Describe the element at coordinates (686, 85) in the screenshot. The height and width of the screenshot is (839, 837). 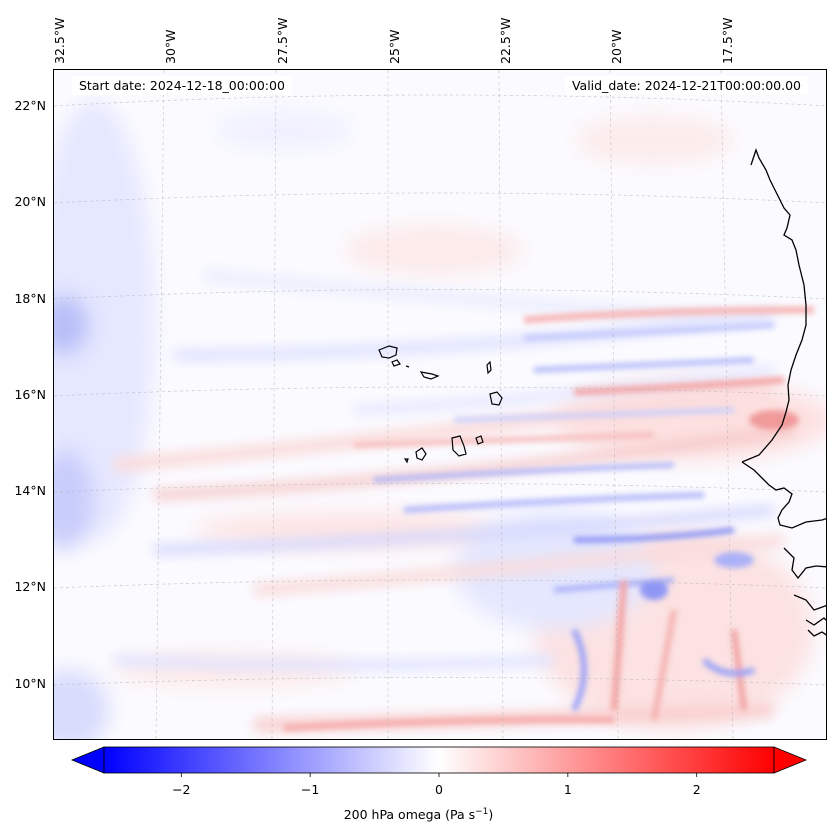
I see `valid-date-label: Valid_date: 2024-12-21T00:00:00.00` at that location.